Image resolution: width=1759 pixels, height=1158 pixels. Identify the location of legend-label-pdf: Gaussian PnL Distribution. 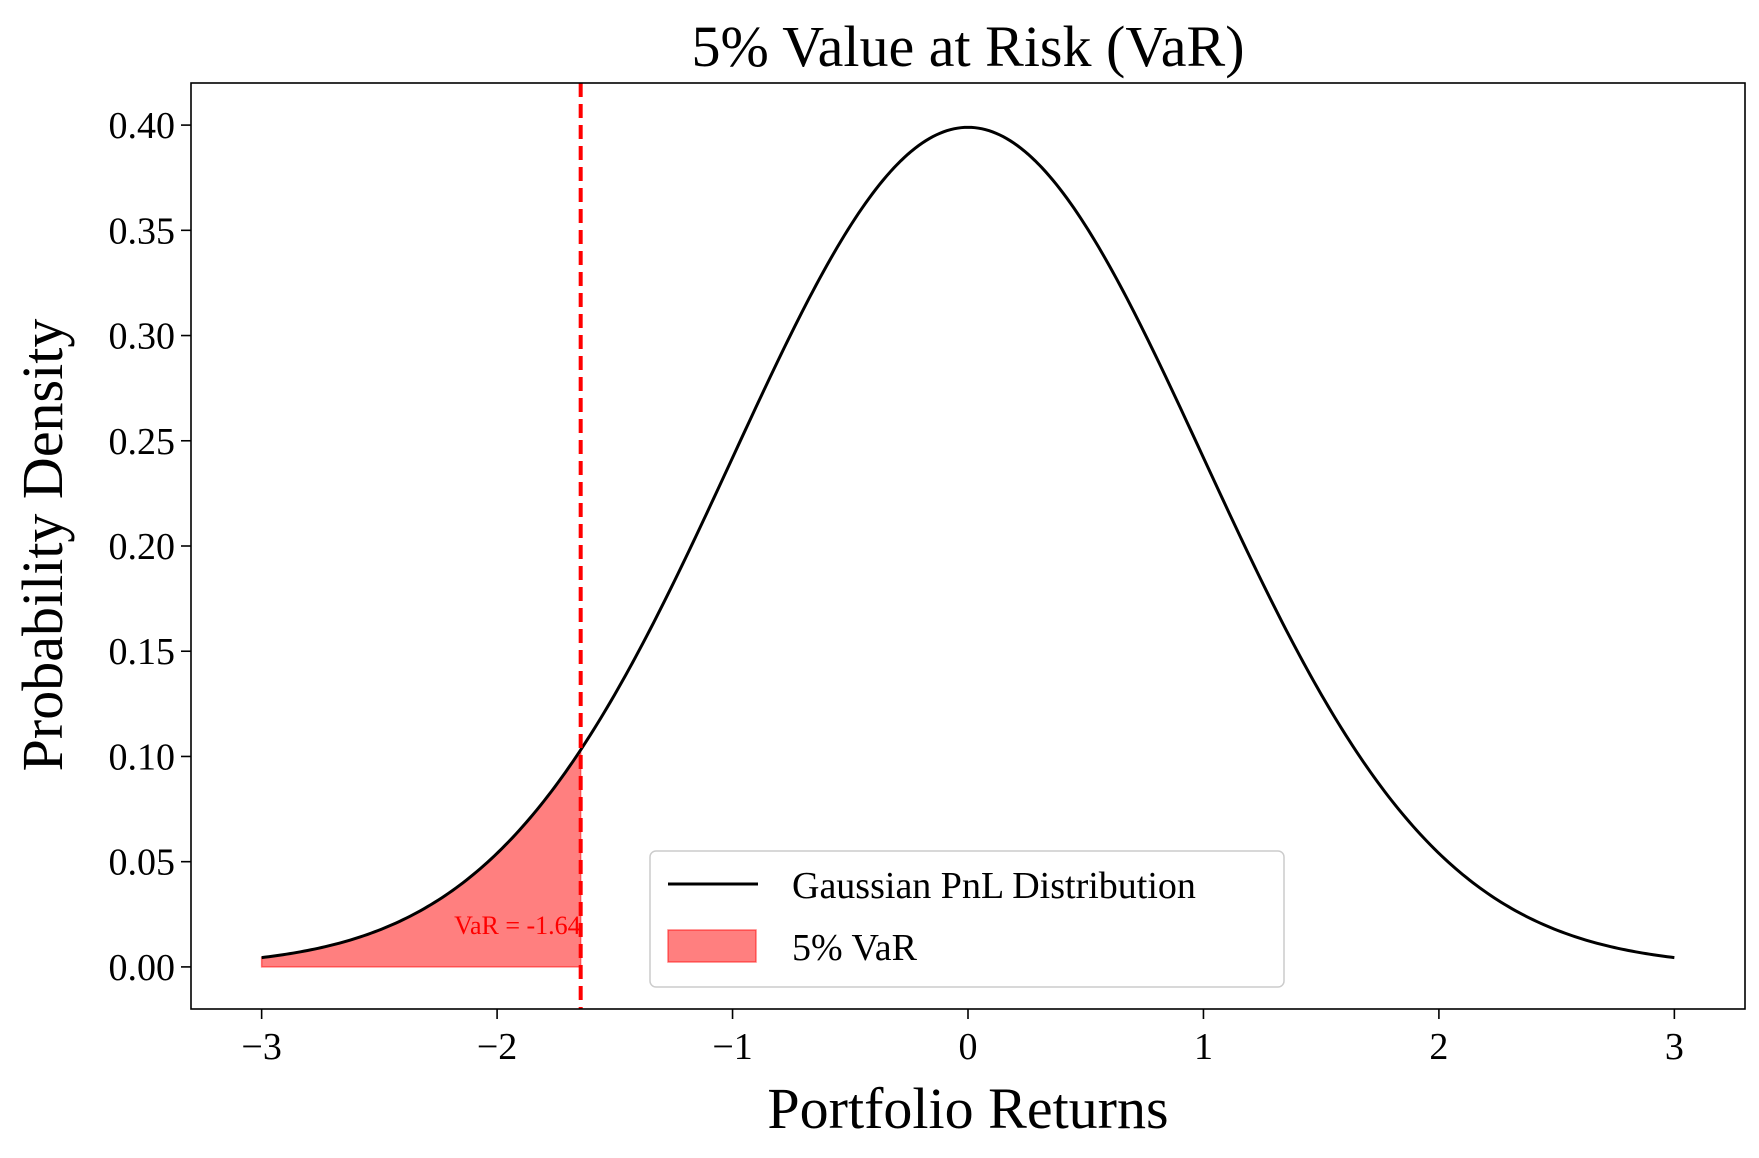
(994, 886).